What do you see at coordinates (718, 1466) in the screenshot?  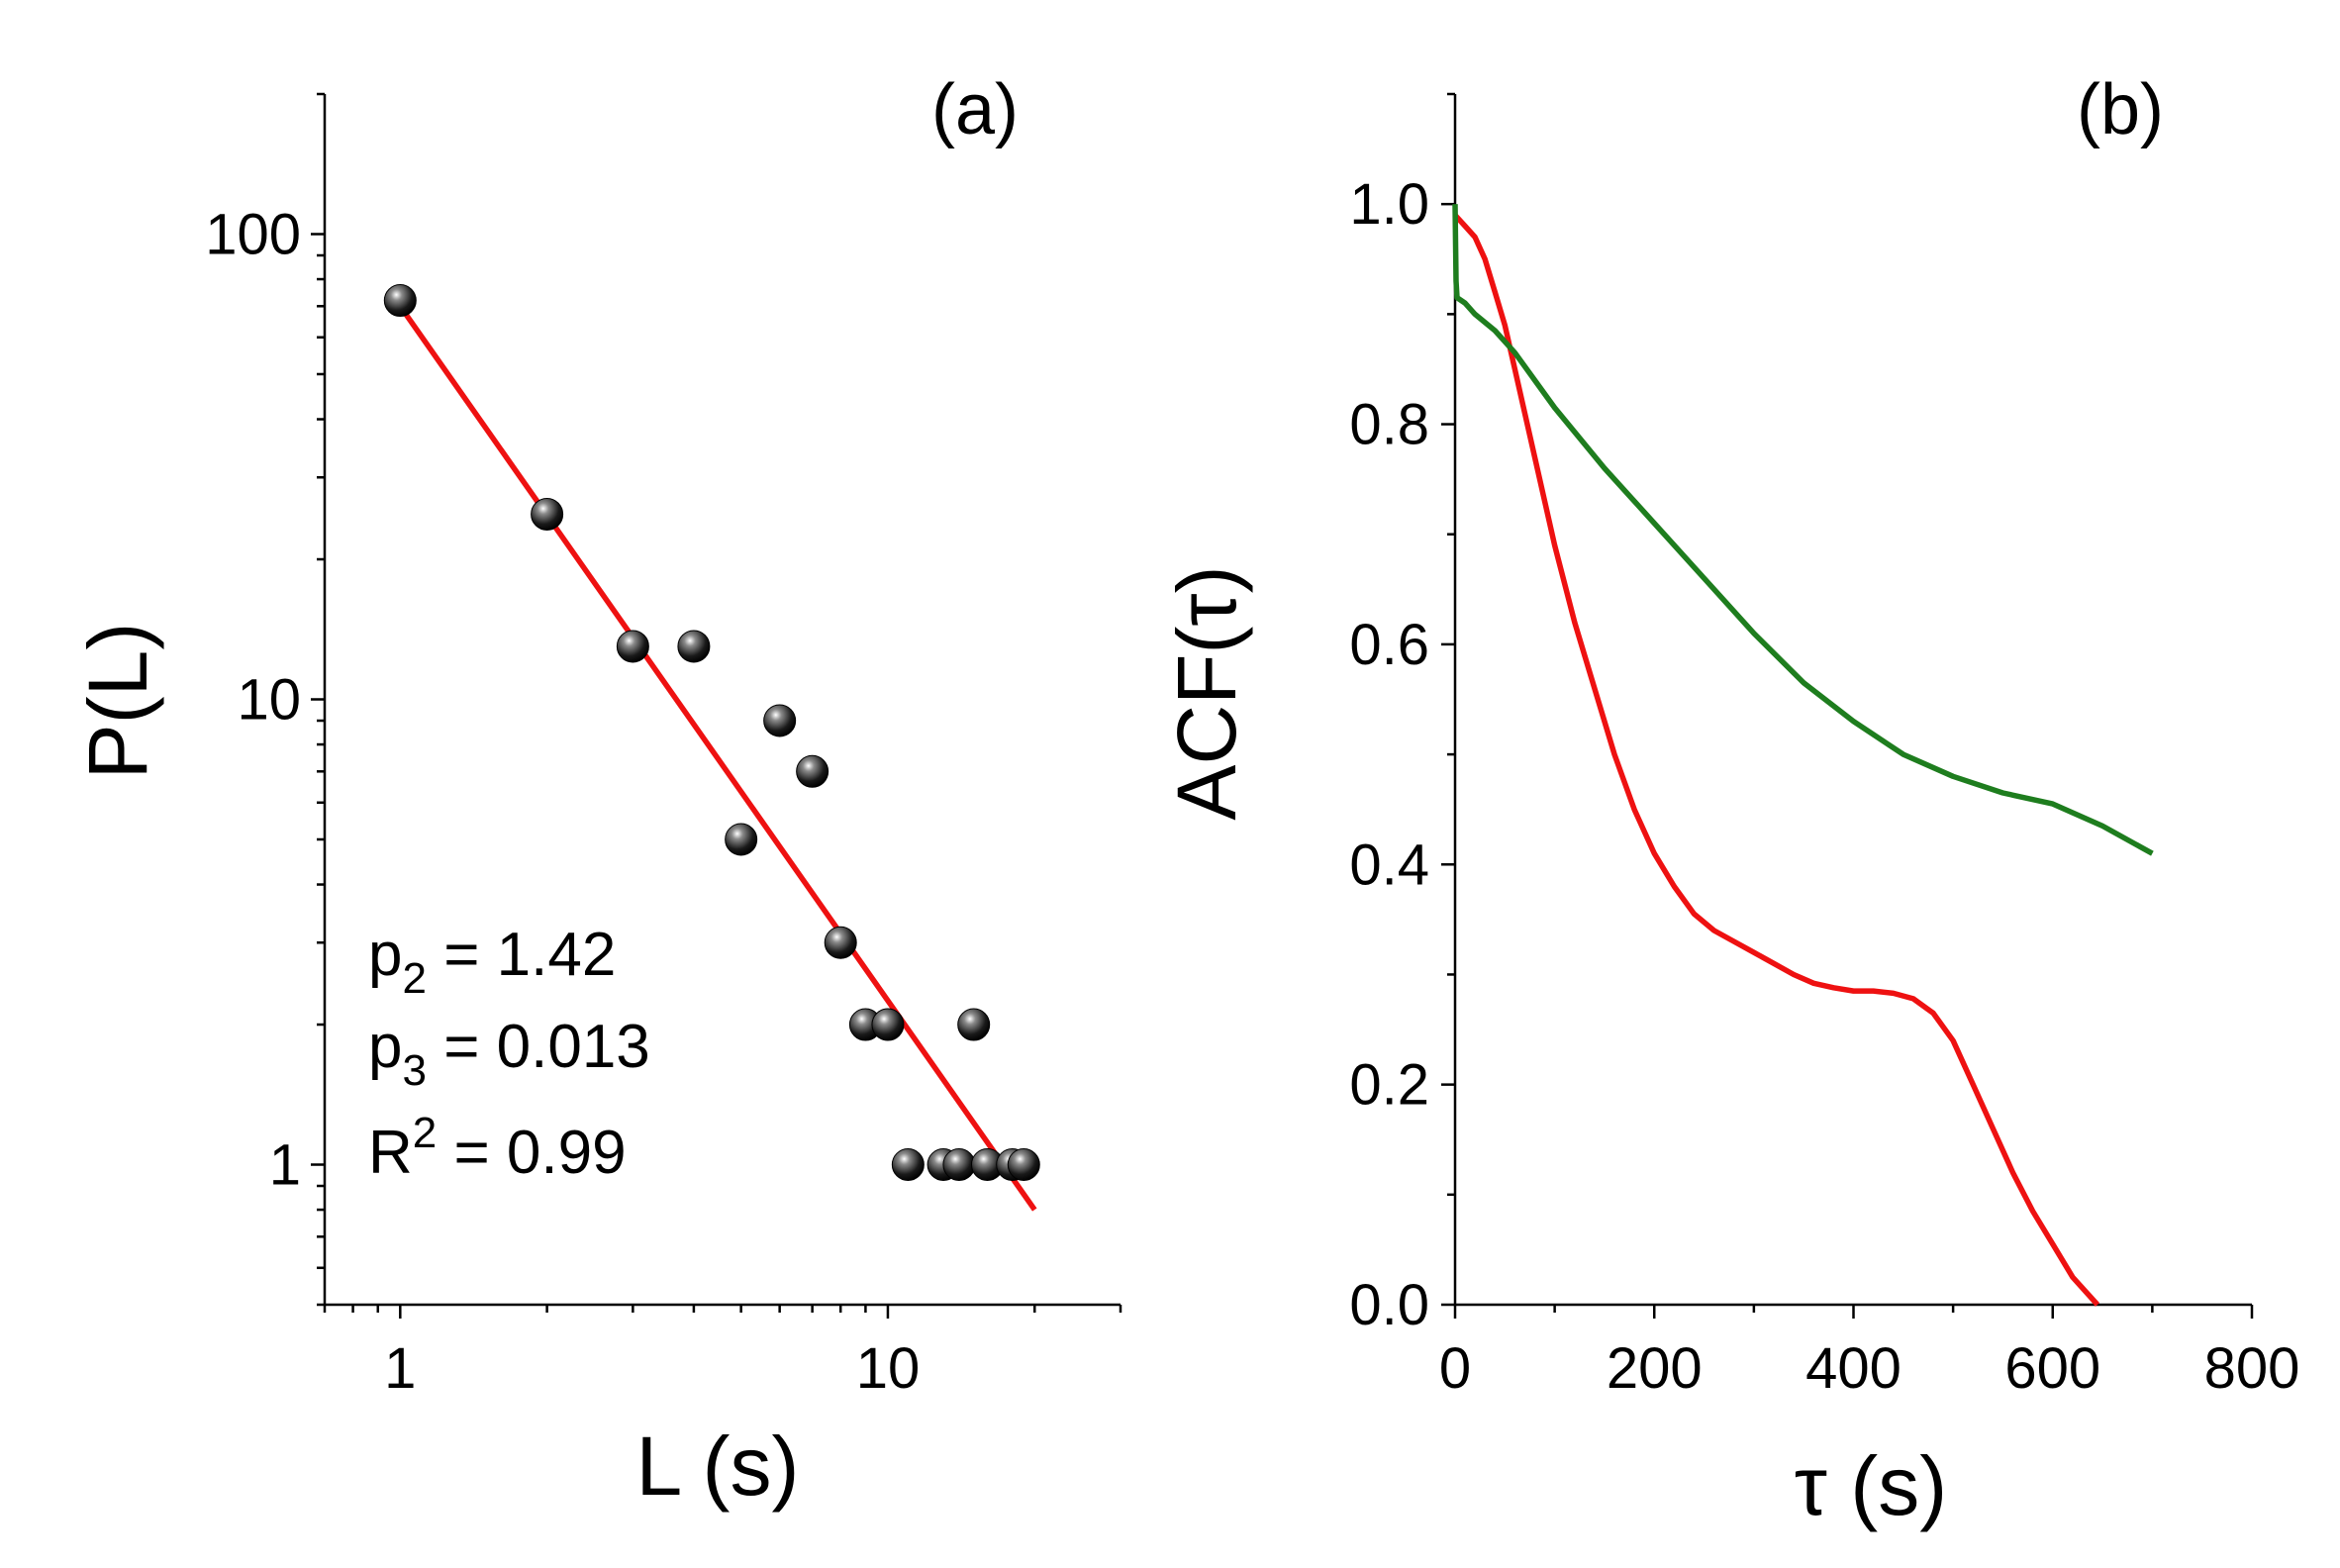 I see `panel-a-xlabel: L (s)` at bounding box center [718, 1466].